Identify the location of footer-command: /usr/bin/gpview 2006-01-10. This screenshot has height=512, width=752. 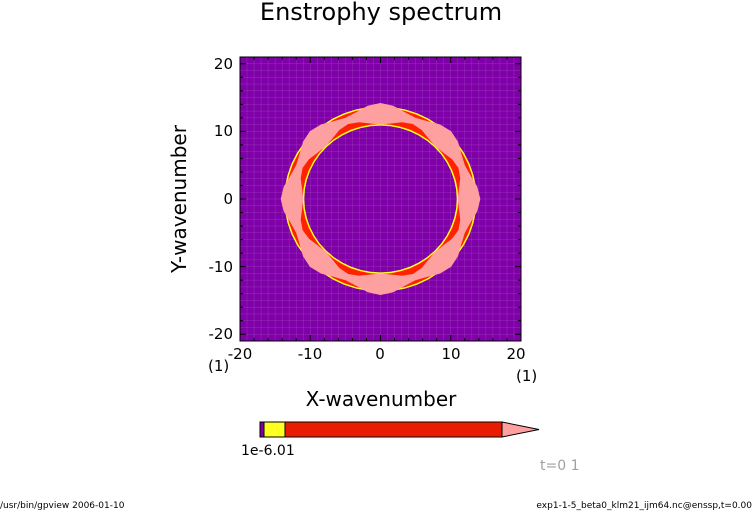
(62, 506).